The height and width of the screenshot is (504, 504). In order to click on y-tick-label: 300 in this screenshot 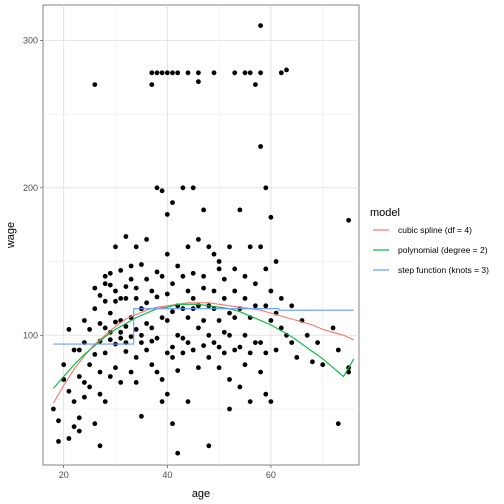, I will do `click(30, 40)`.